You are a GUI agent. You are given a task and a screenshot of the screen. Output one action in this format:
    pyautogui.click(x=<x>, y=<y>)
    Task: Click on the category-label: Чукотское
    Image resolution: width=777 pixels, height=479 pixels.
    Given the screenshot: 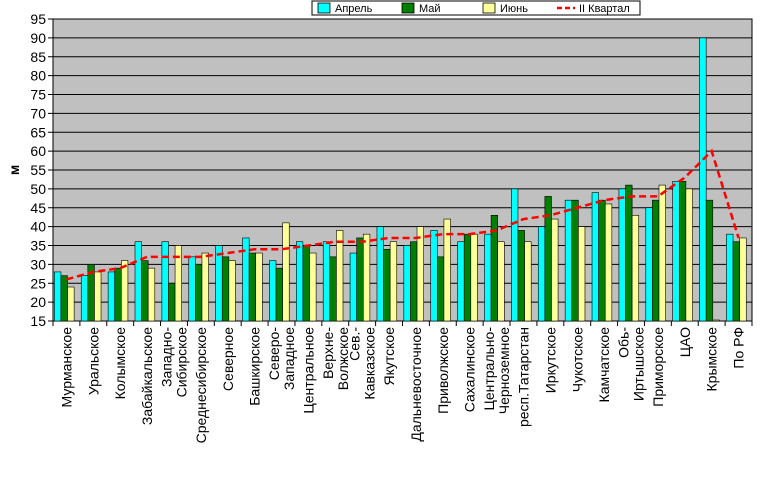 What is the action you would take?
    pyautogui.click(x=577, y=359)
    